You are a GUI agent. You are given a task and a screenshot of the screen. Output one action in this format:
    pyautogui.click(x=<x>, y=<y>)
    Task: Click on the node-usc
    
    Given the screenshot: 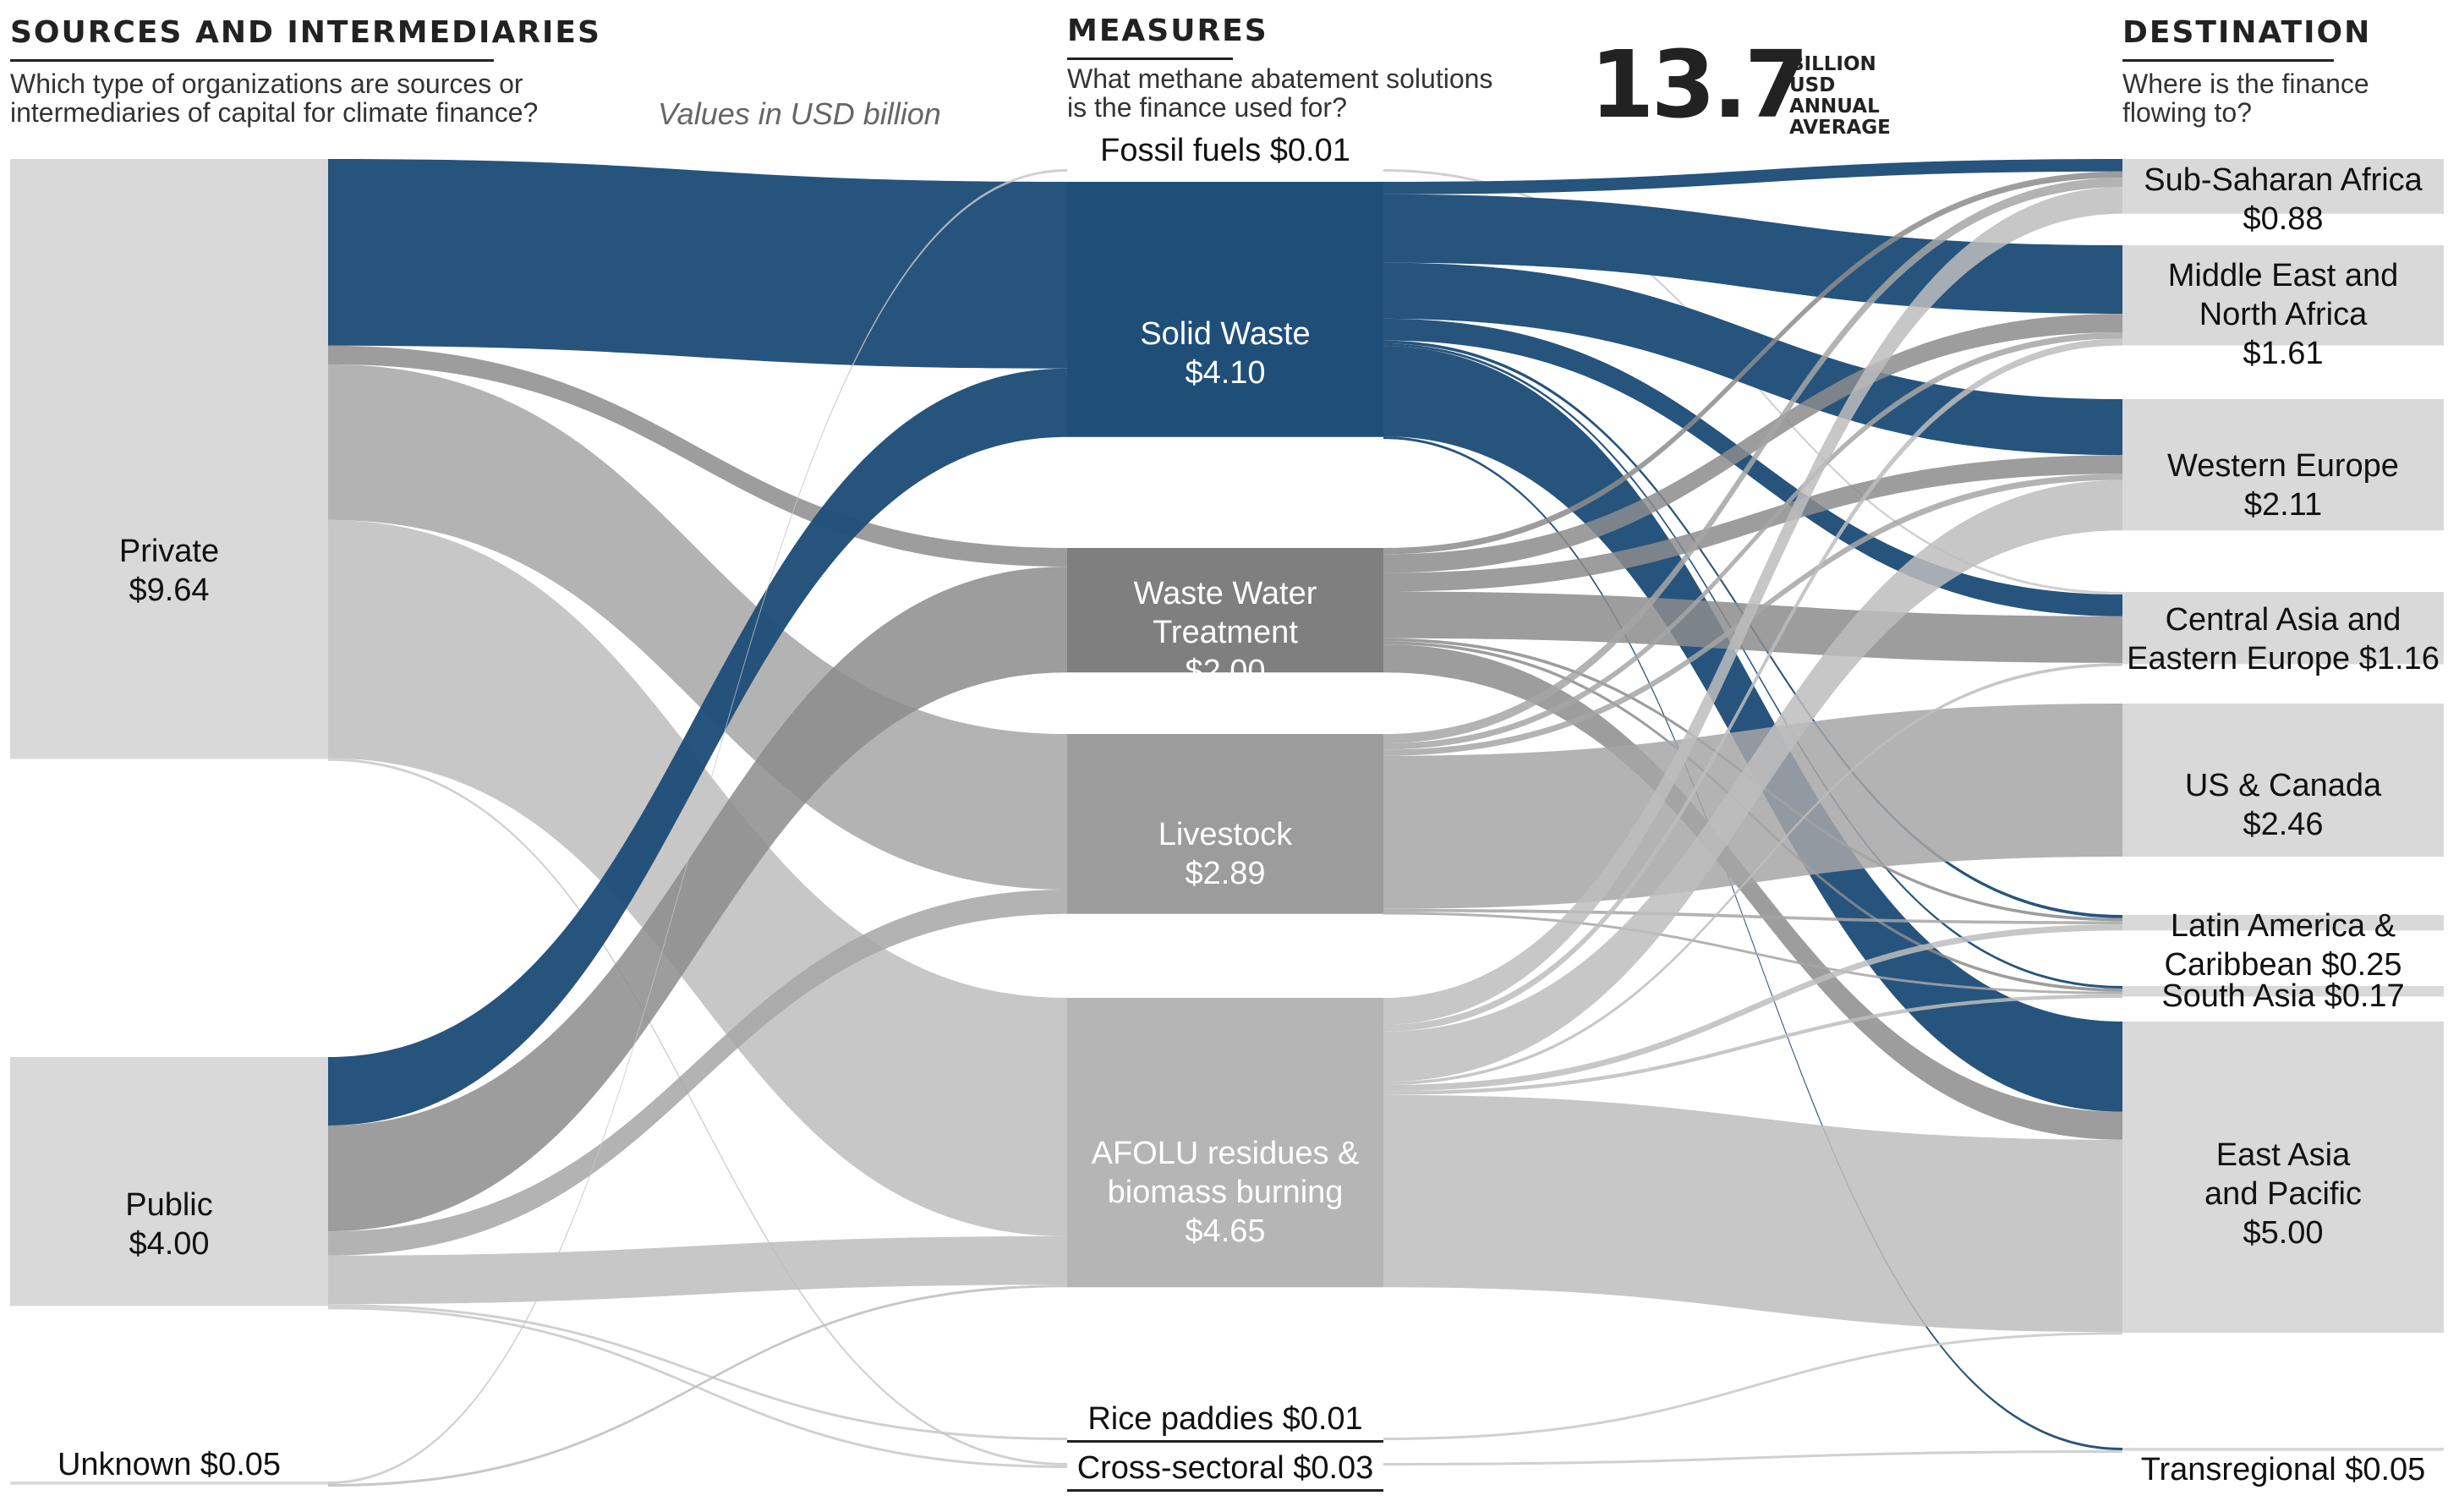 What is the action you would take?
    pyautogui.click(x=2283, y=780)
    